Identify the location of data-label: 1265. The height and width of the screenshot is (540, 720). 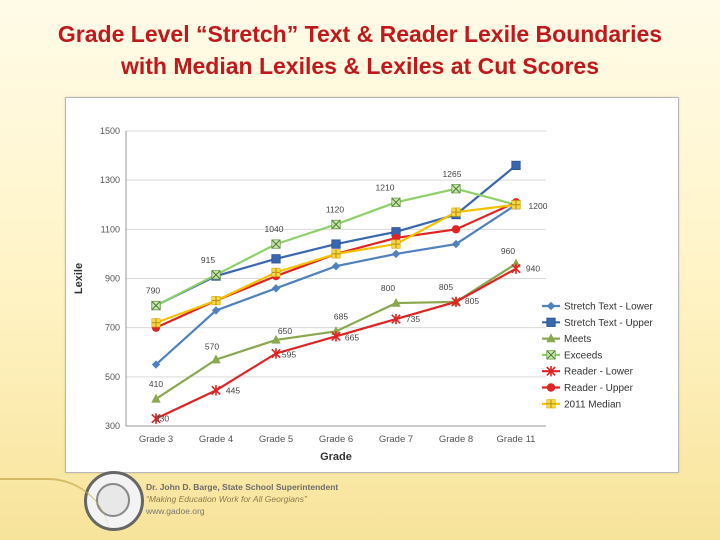
(452, 174).